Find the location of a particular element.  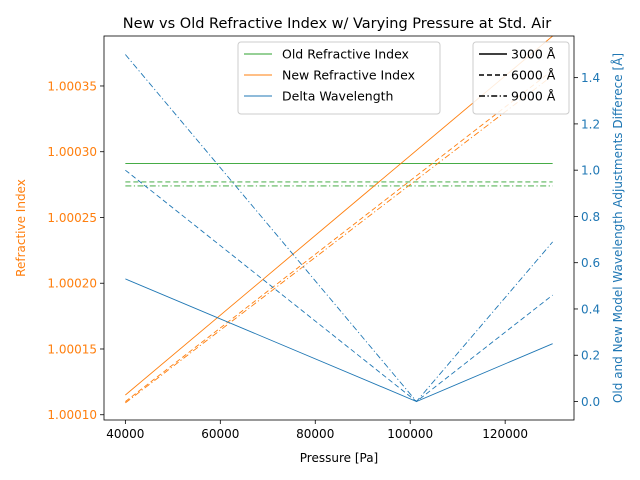

x-tick-label: 100000 is located at coordinates (410, 434).